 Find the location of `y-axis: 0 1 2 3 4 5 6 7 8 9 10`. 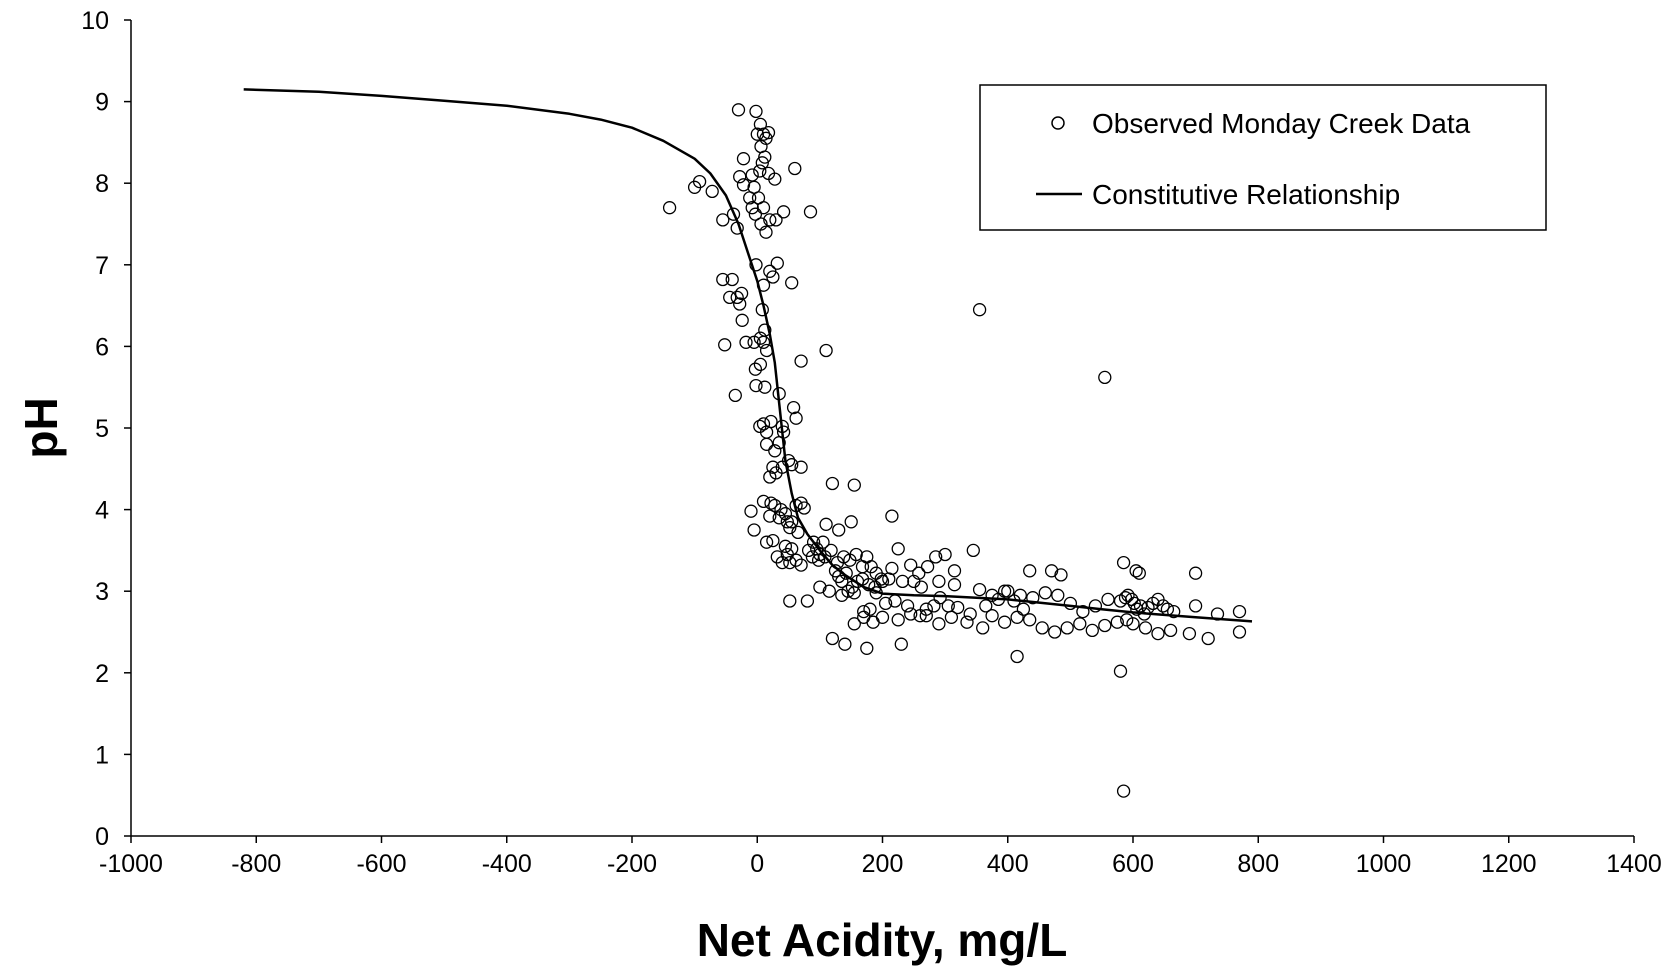

y-axis: 0 1 2 3 4 5 6 7 8 9 10 is located at coordinates (106, 429).